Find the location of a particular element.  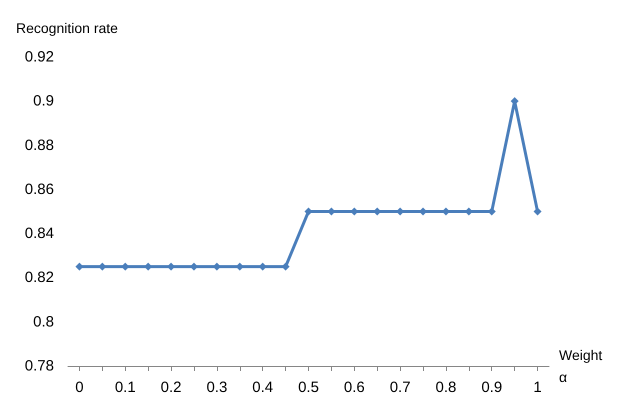

x-tick-label: 0.4 is located at coordinates (263, 387).